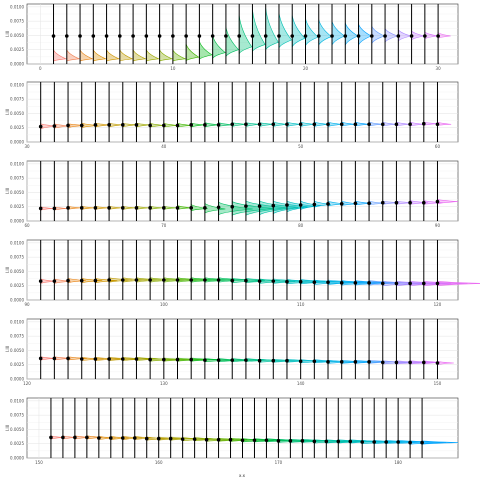 This screenshot has height=480, width=480. I want to click on x-tick-label: 70, so click(164, 225).